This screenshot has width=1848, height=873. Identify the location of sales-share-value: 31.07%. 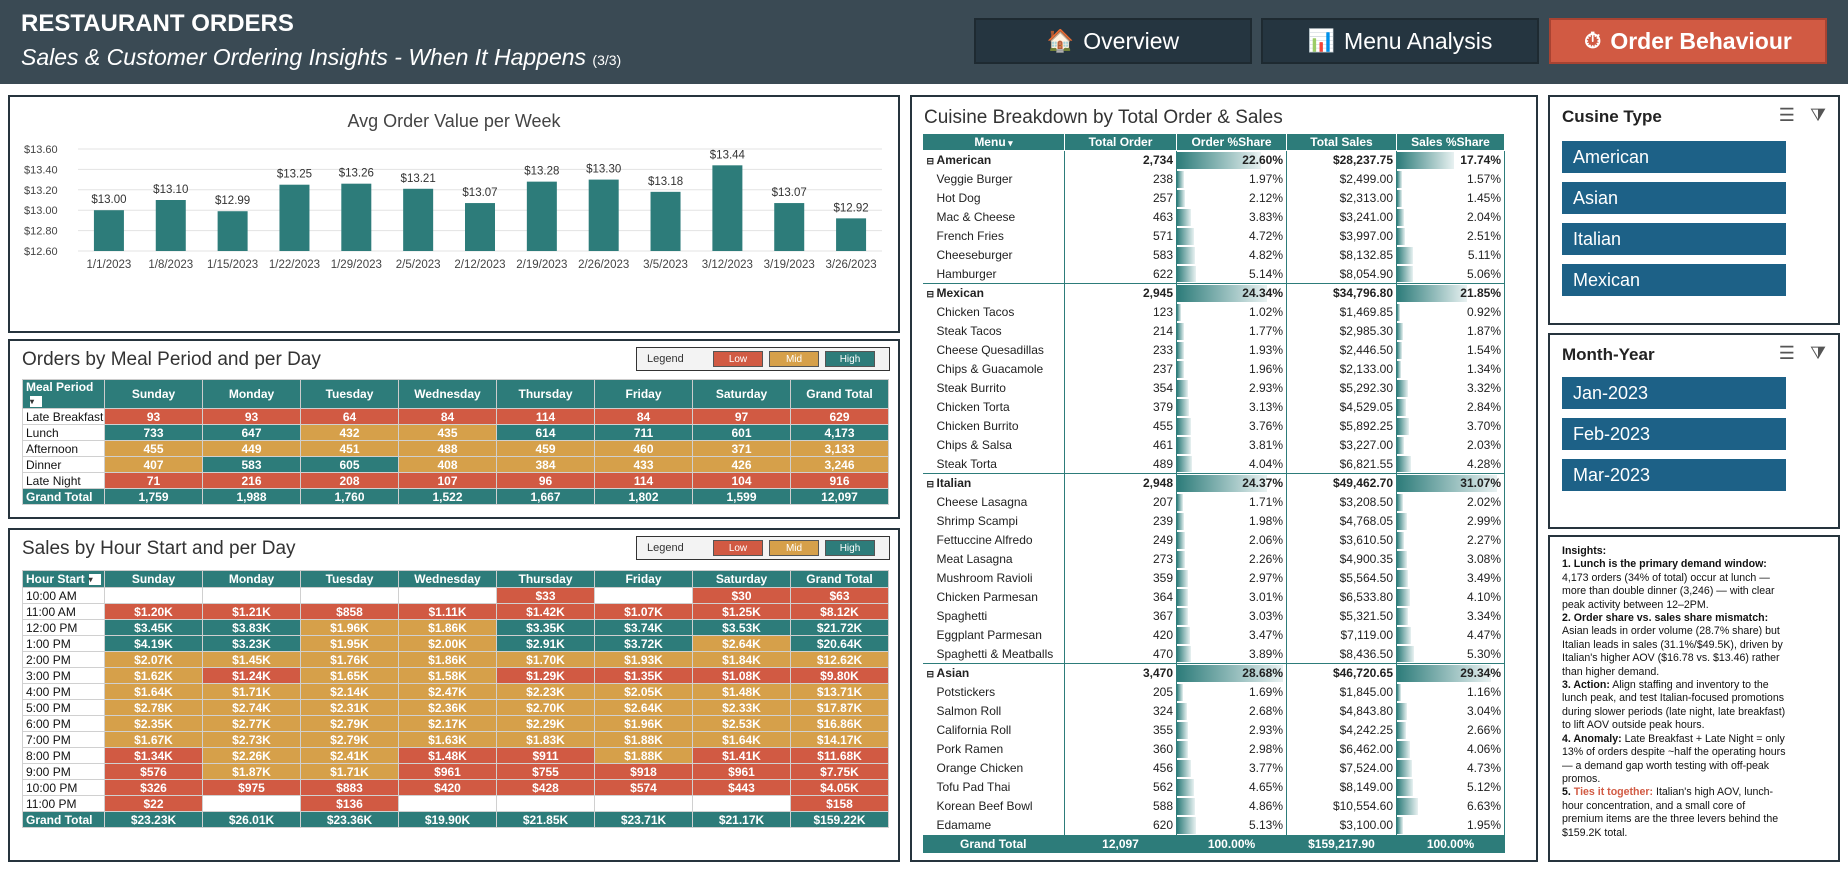
(1480, 483).